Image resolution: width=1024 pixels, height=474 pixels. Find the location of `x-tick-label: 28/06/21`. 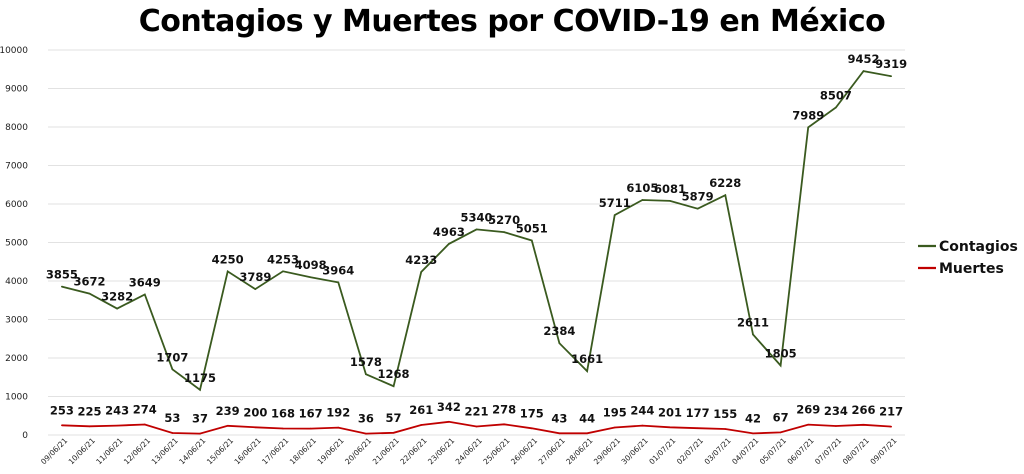

x-tick-label: 28/06/21 is located at coordinates (579, 451).